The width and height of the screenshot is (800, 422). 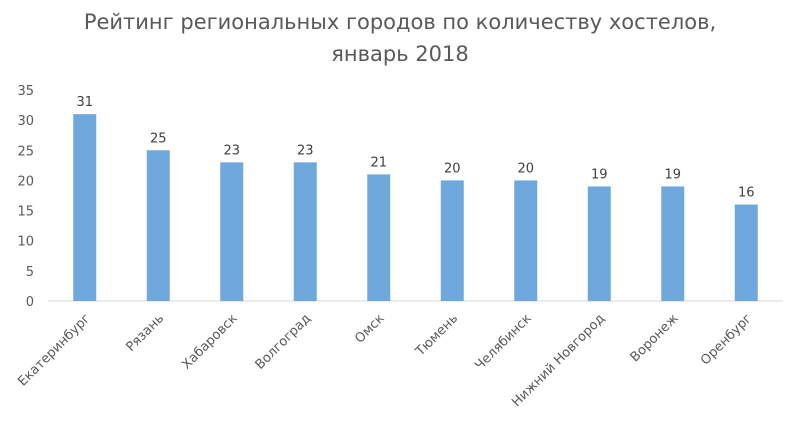 I want to click on x-tick-label: Тюмень, so click(x=436, y=335).